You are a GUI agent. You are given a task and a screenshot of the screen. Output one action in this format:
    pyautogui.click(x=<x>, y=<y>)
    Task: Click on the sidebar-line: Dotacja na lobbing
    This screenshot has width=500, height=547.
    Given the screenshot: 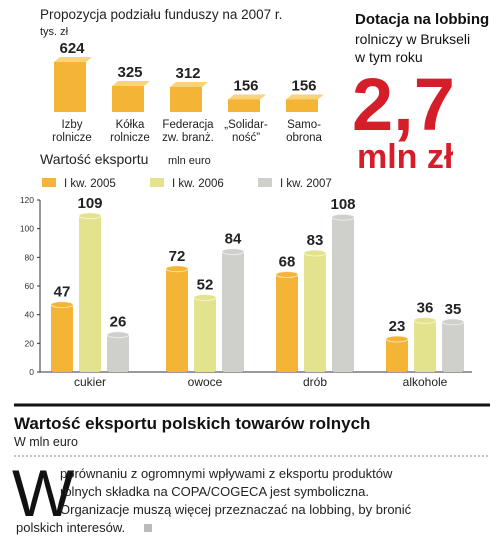 What is the action you would take?
    pyautogui.click(x=422, y=19)
    